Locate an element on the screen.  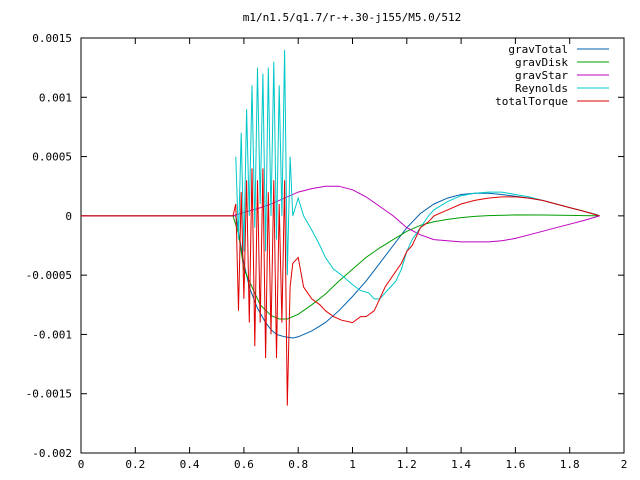
y-tick-label: -0.0005 is located at coordinates (49, 275).